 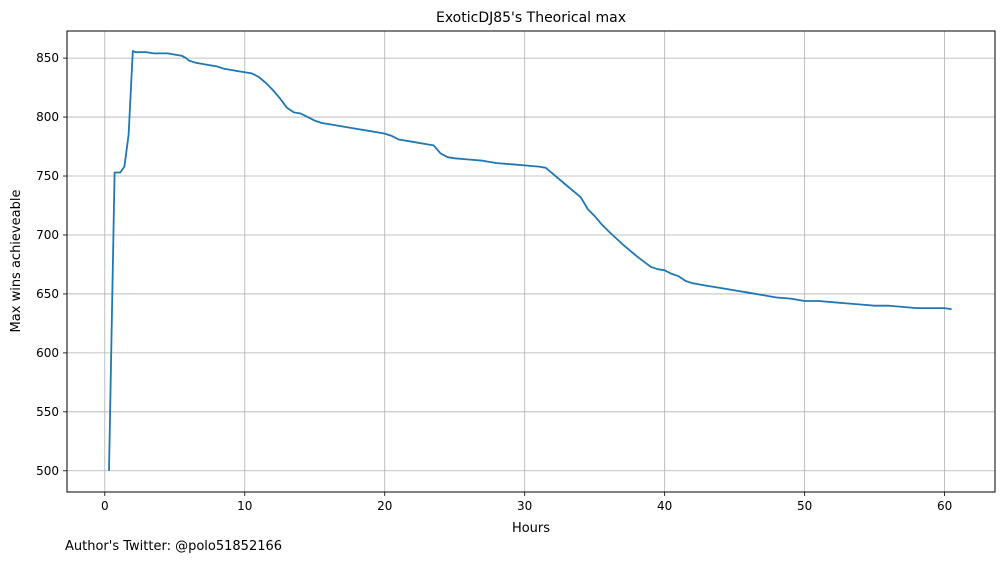 What do you see at coordinates (47, 176) in the screenshot?
I see `y-tick-label: 750` at bounding box center [47, 176].